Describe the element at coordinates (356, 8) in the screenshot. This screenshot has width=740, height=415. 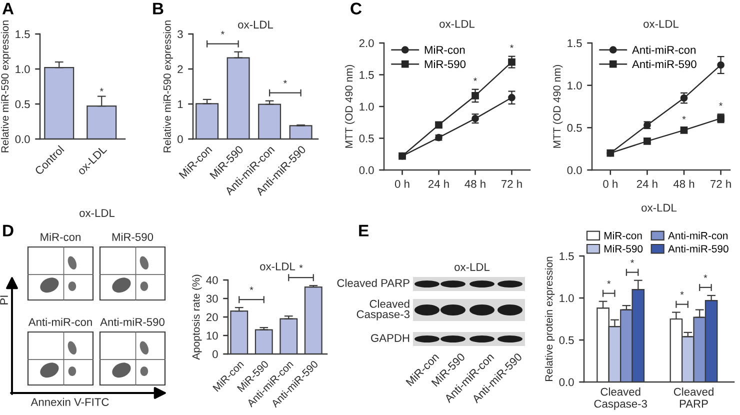
I see `text: C` at that location.